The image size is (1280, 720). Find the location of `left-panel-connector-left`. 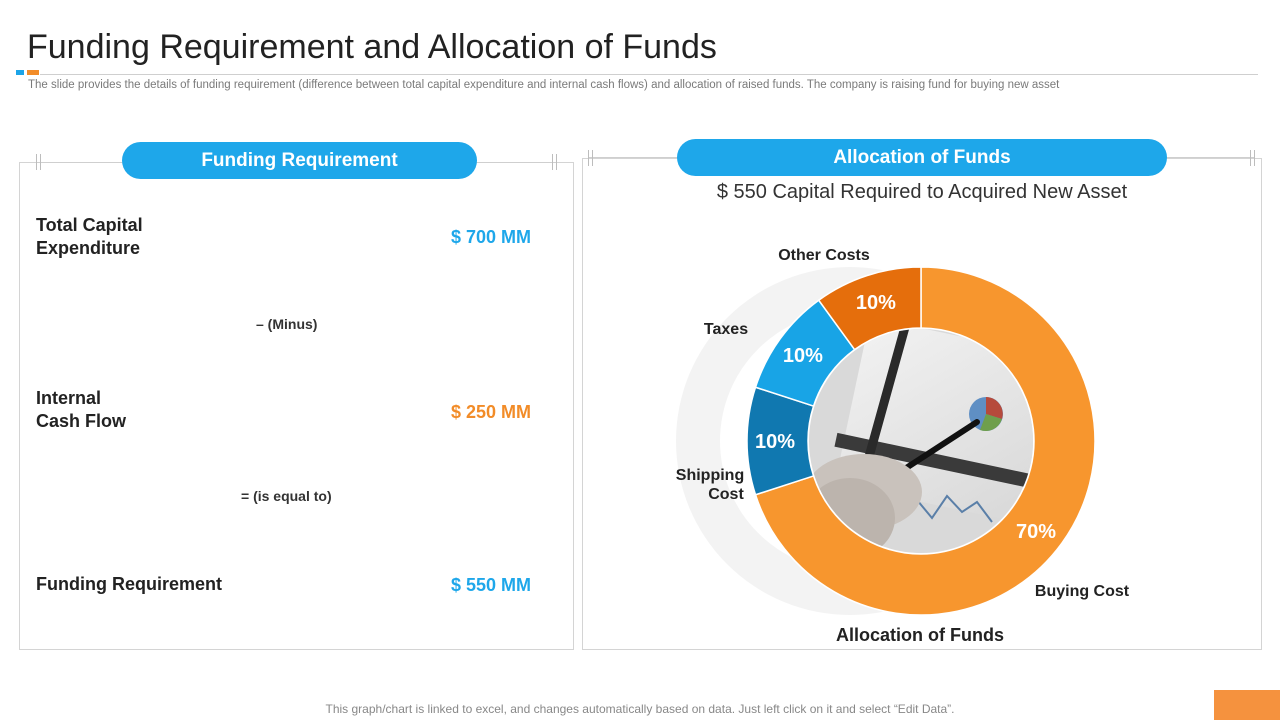

left-panel-connector-left is located at coordinates (79, 162).